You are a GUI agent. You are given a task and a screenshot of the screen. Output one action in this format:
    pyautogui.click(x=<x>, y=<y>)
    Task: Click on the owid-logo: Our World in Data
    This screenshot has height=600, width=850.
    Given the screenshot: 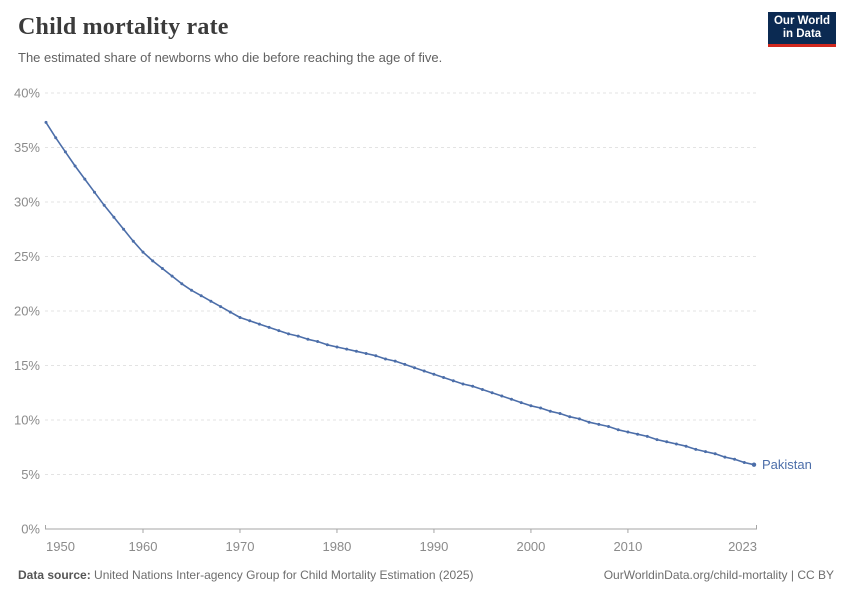 What is the action you would take?
    pyautogui.click(x=802, y=29)
    